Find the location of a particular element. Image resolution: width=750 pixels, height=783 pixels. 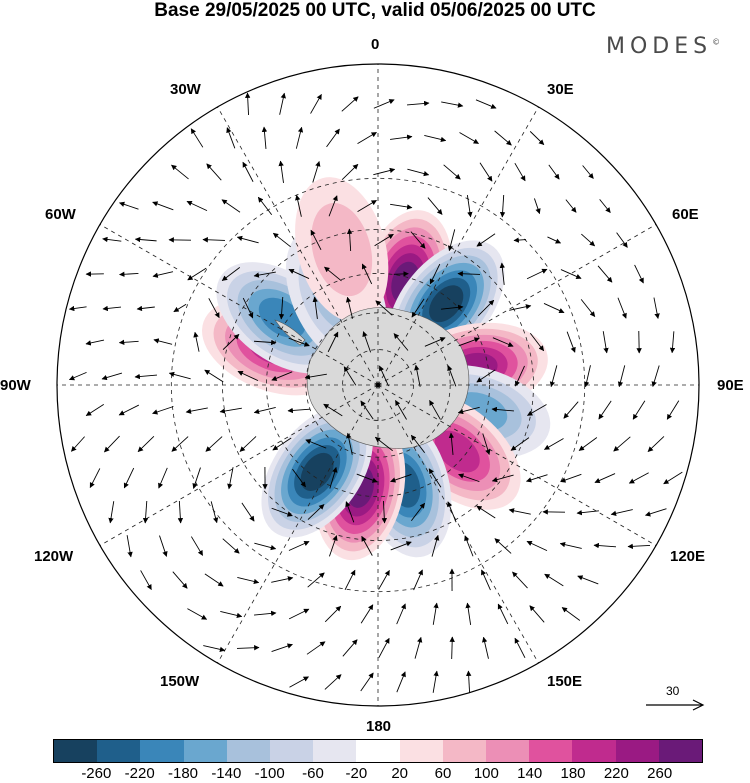

colorbar-tick-label: -100 is located at coordinates (269, 773).